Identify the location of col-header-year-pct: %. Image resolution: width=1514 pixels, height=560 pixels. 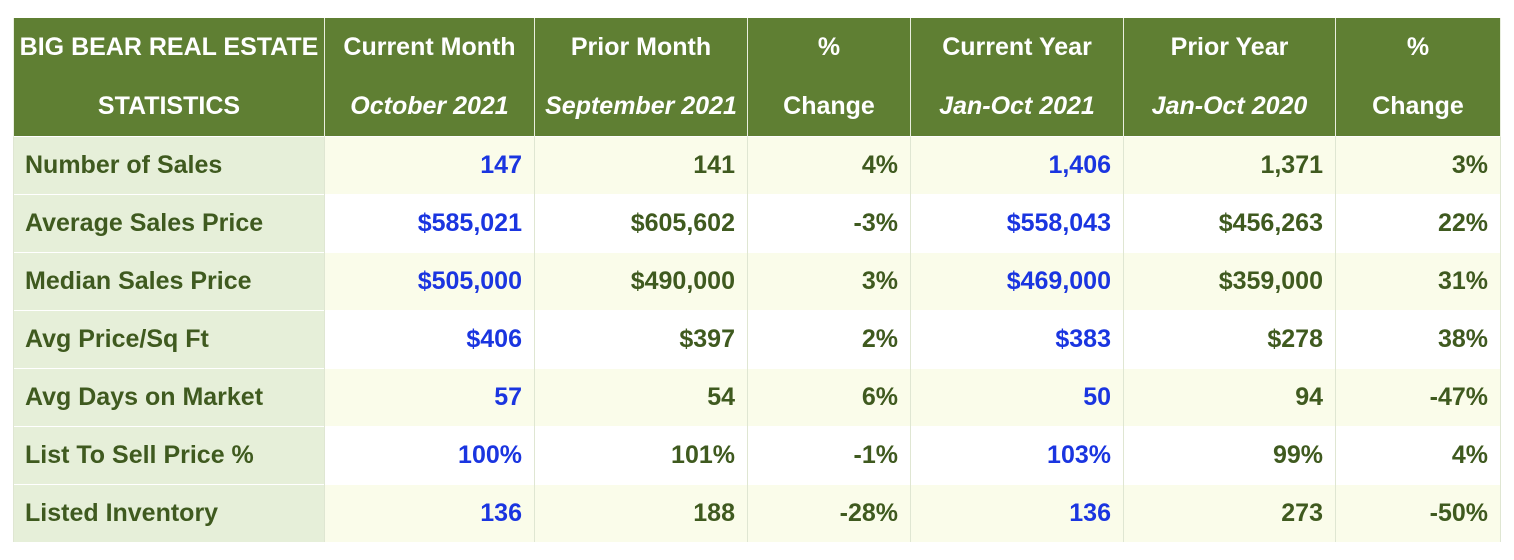
(1418, 47).